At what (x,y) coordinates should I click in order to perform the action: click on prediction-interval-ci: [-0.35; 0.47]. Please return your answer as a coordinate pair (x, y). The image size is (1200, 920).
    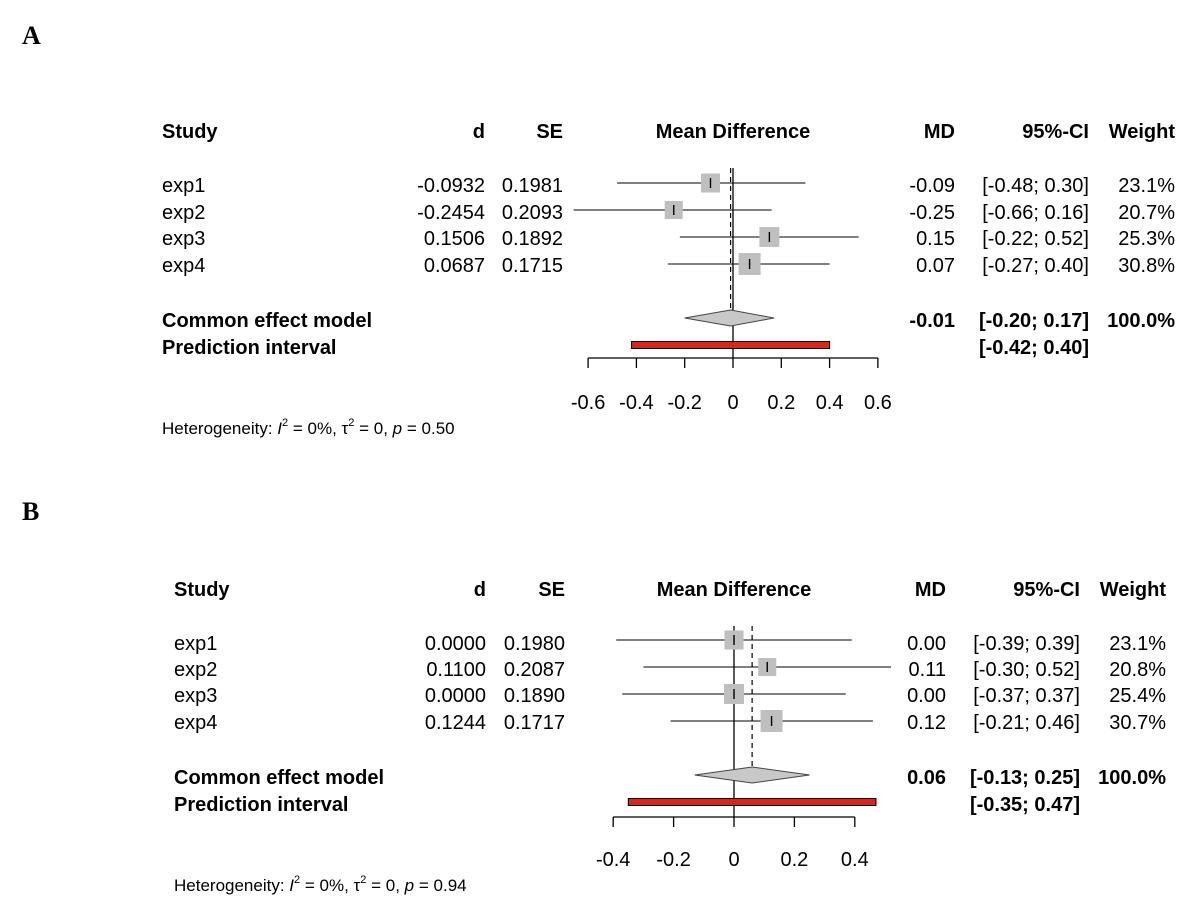
    Looking at the image, I should click on (1025, 805).